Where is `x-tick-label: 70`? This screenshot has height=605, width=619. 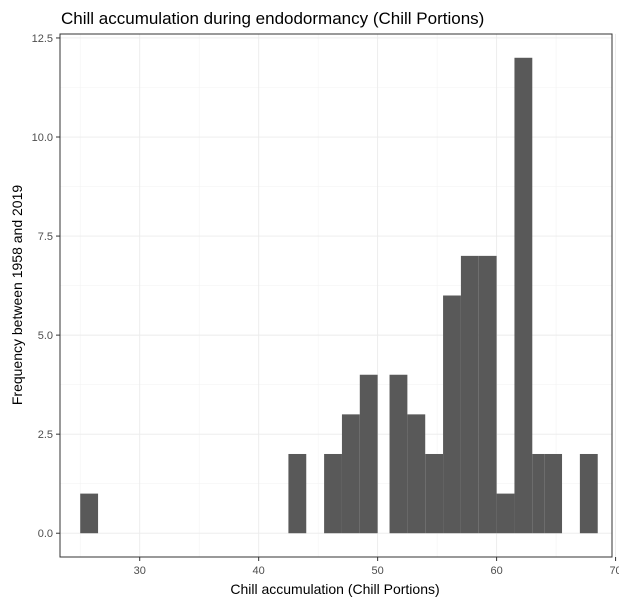 x-tick-label: 70 is located at coordinates (614, 571).